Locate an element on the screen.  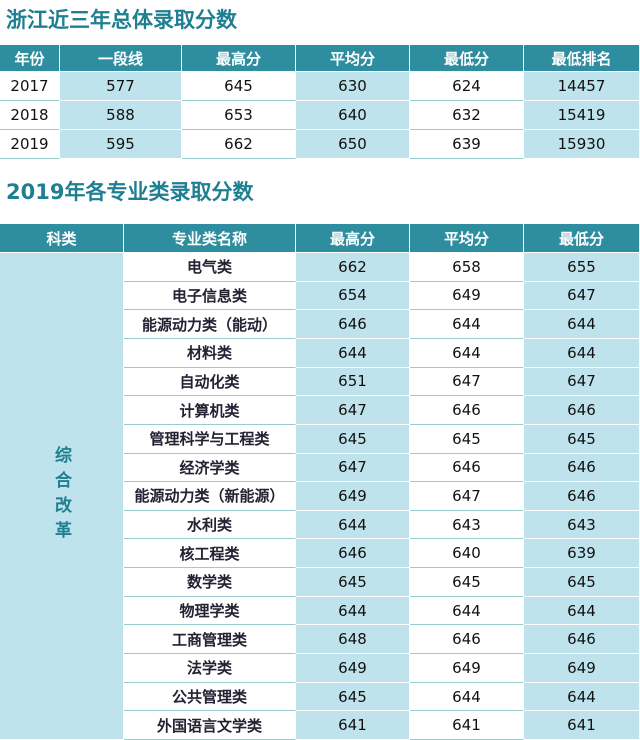
table-cell: 2019 is located at coordinates (30, 144).